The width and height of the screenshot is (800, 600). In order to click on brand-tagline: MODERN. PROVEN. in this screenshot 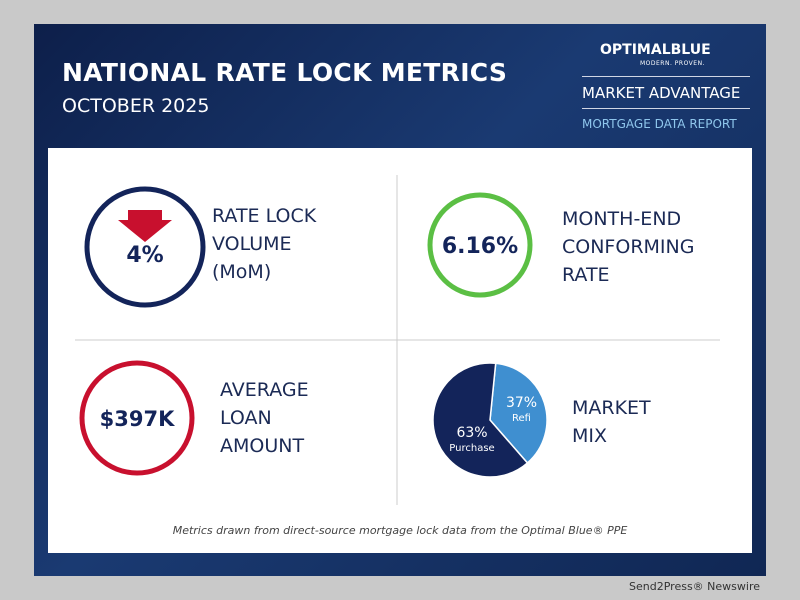, I will do `click(672, 63)`.